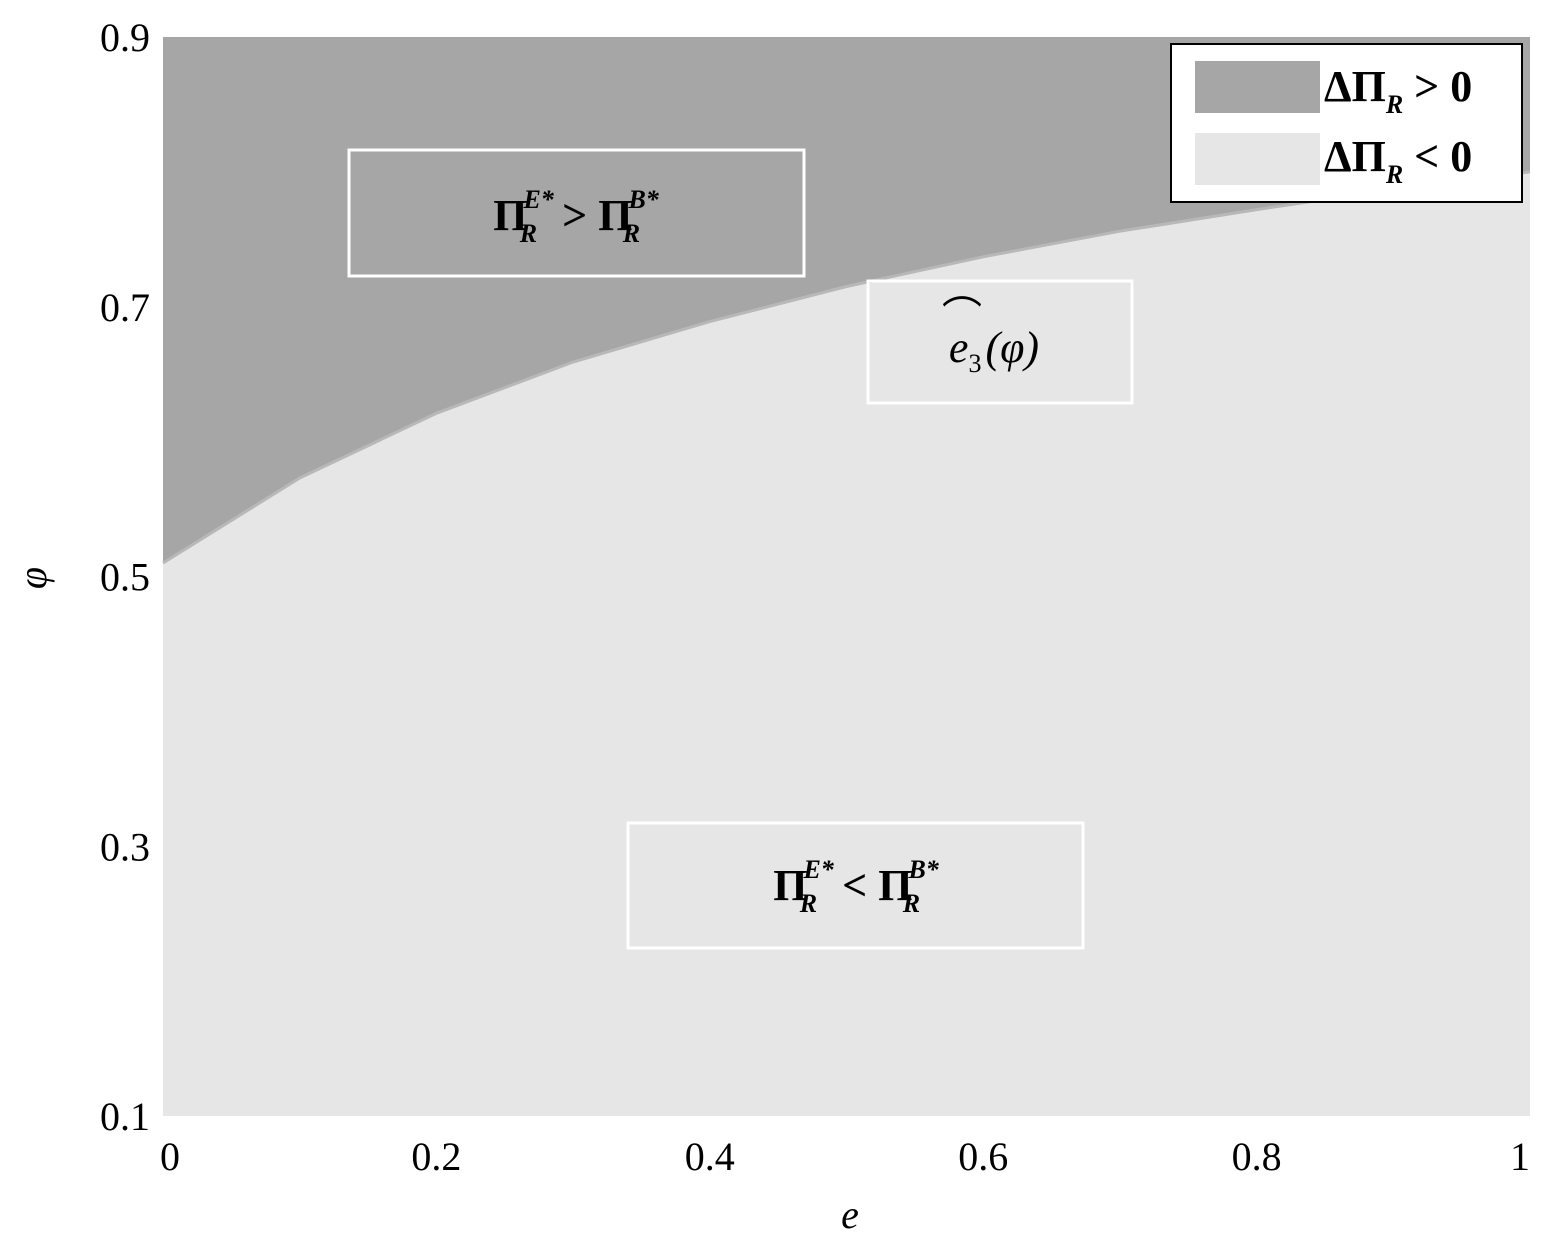 The height and width of the screenshot is (1250, 1555). I want to click on legend-label-positive: ΔΠR > 0, so click(1398, 90).